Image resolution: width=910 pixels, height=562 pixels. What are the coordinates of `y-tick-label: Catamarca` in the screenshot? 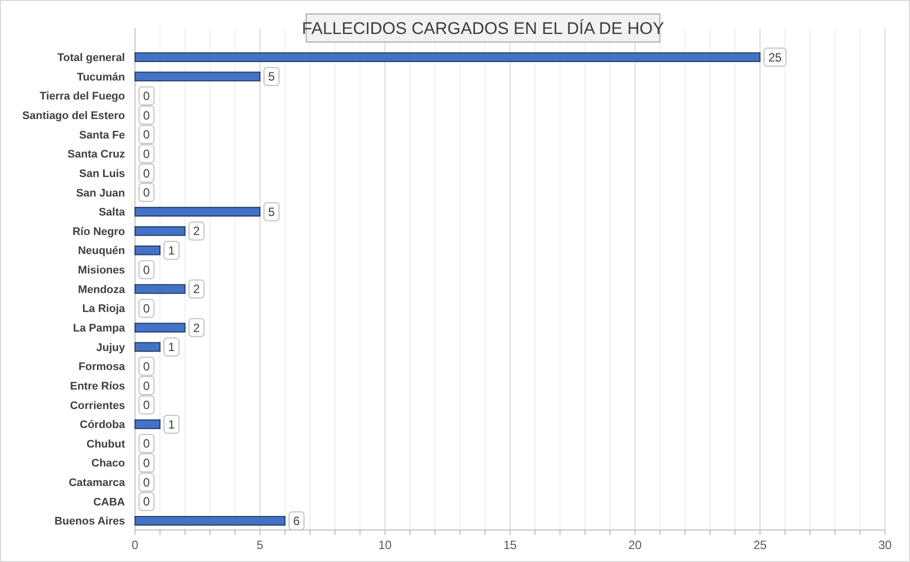 It's located at (97, 483).